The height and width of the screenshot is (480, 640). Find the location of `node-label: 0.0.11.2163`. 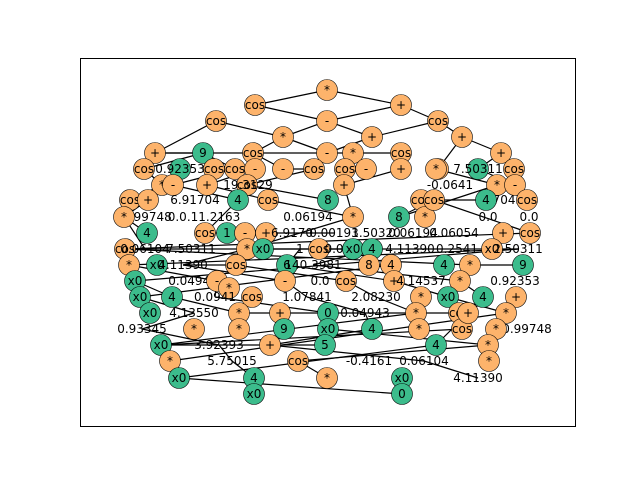

node-label: 0.0.11.2163 is located at coordinates (204, 217).